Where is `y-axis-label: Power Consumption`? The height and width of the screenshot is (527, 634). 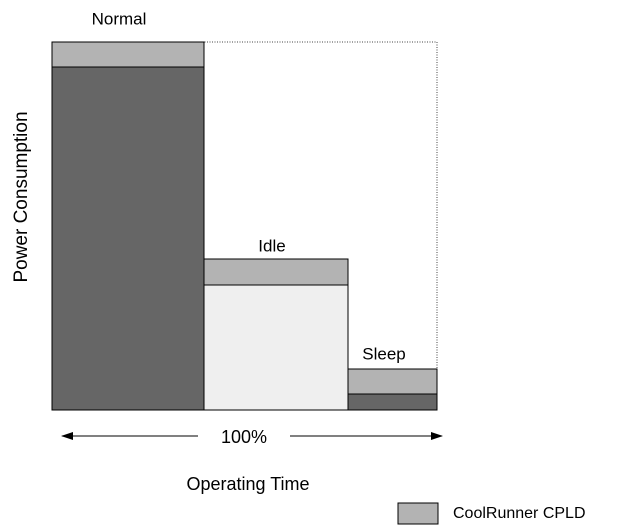 y-axis-label: Power Consumption is located at coordinates (21, 196).